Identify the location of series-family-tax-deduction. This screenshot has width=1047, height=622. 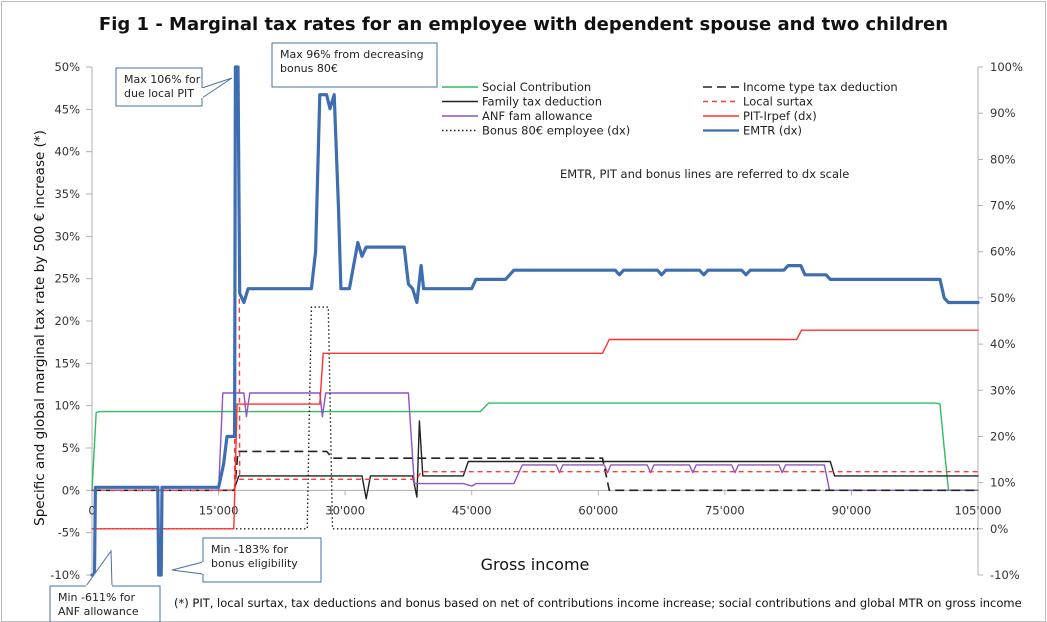
(535, 460).